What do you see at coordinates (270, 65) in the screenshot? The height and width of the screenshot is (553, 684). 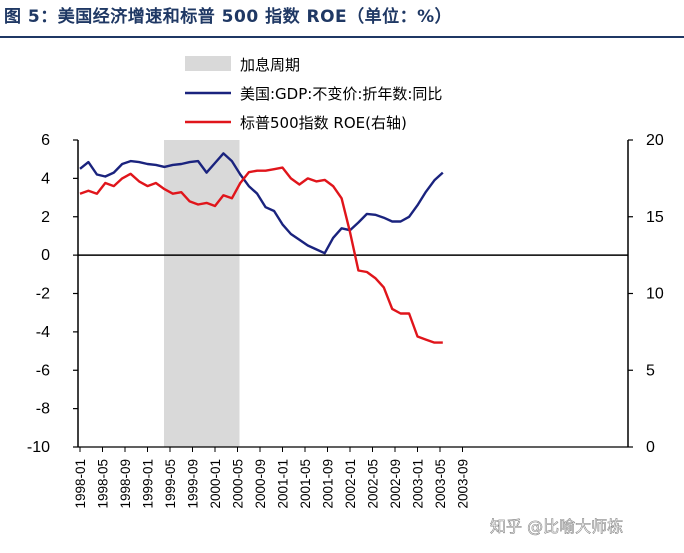 I see `legend-label: 加息周期` at bounding box center [270, 65].